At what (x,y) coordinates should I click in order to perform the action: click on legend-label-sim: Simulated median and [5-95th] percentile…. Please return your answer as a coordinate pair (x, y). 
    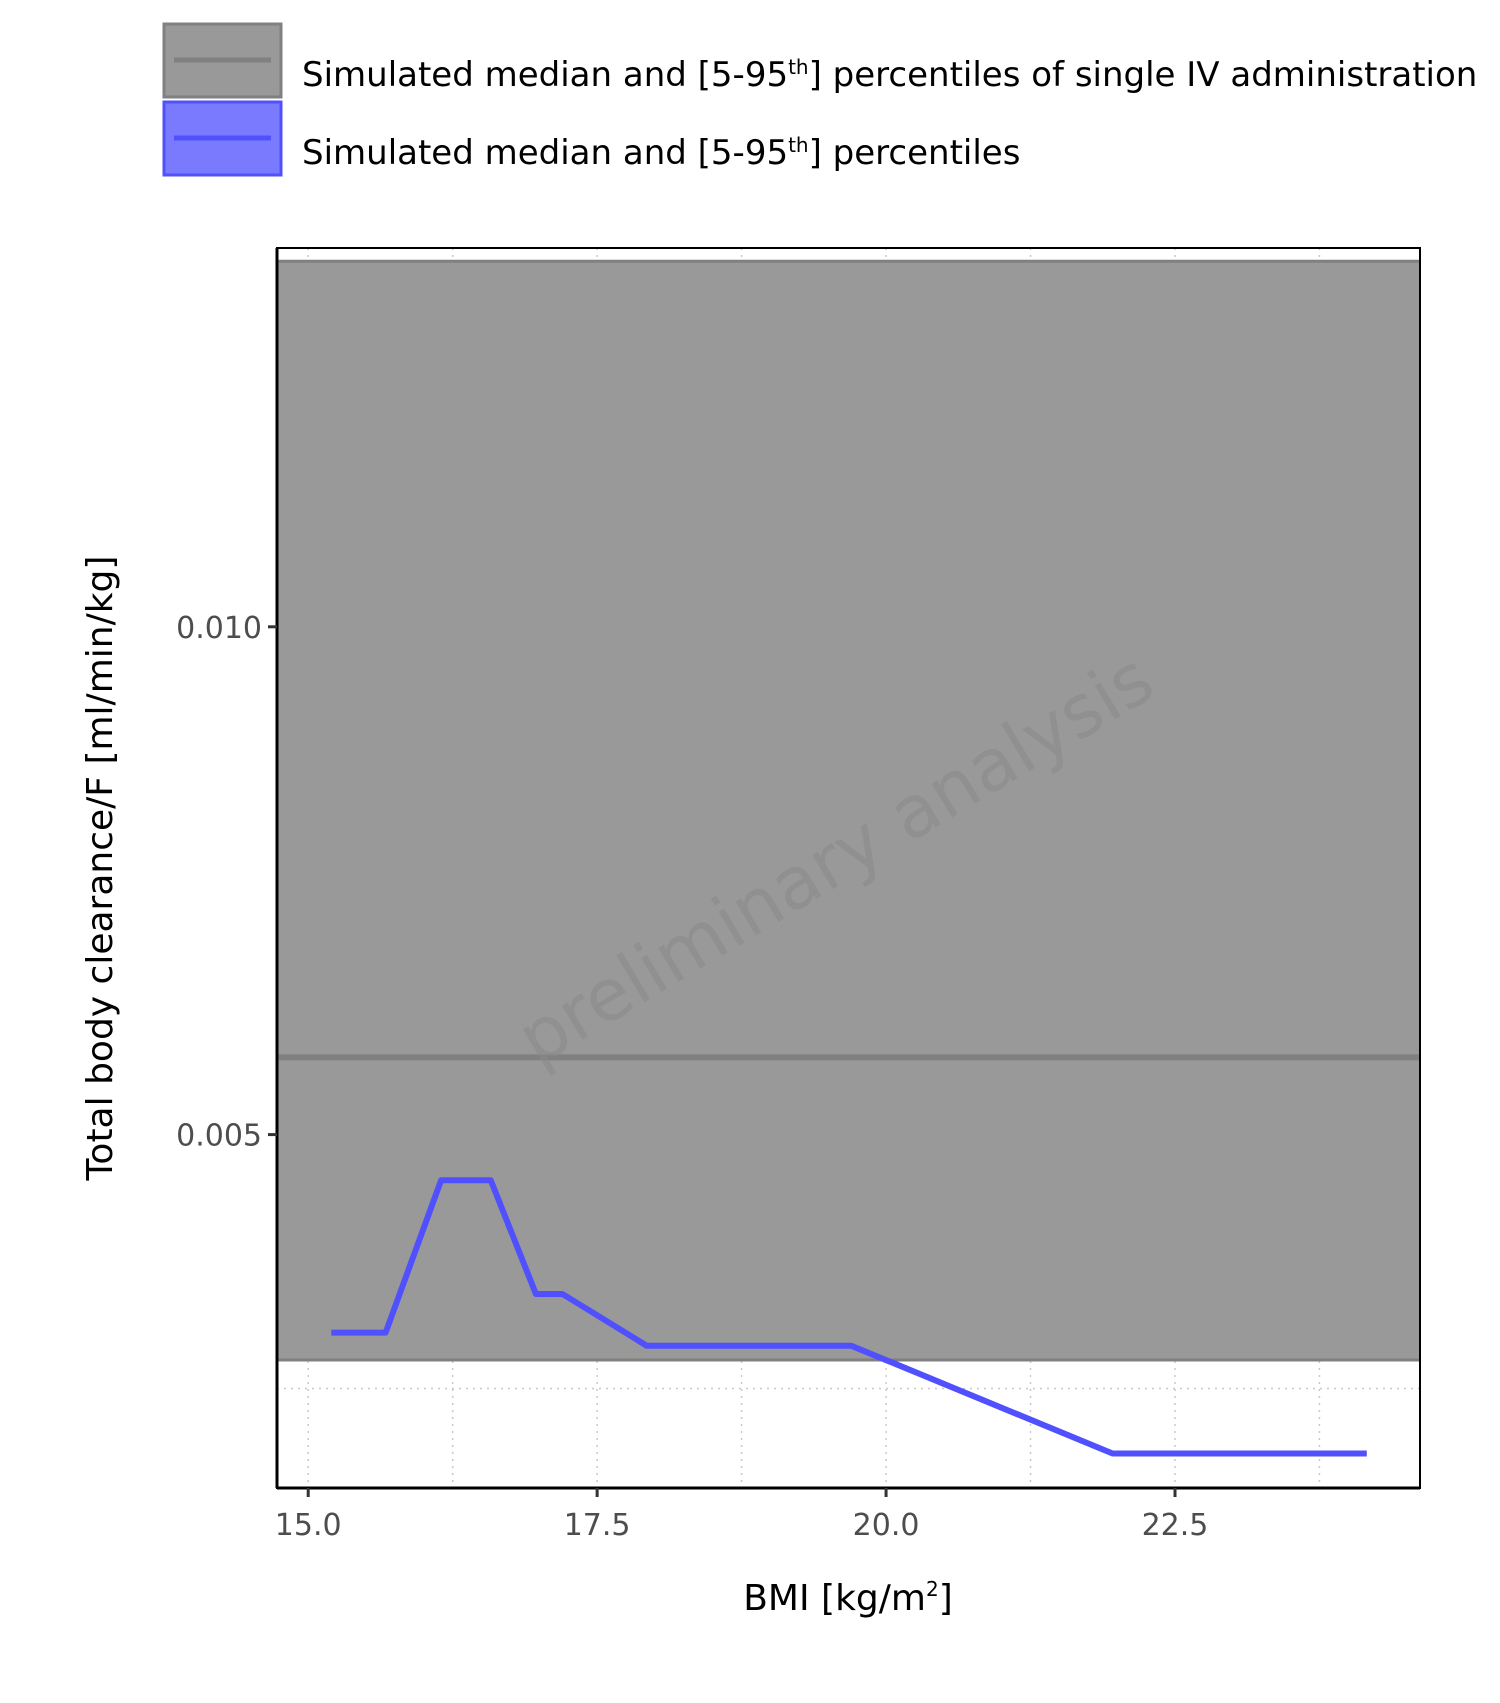
    Looking at the image, I should click on (661, 153).